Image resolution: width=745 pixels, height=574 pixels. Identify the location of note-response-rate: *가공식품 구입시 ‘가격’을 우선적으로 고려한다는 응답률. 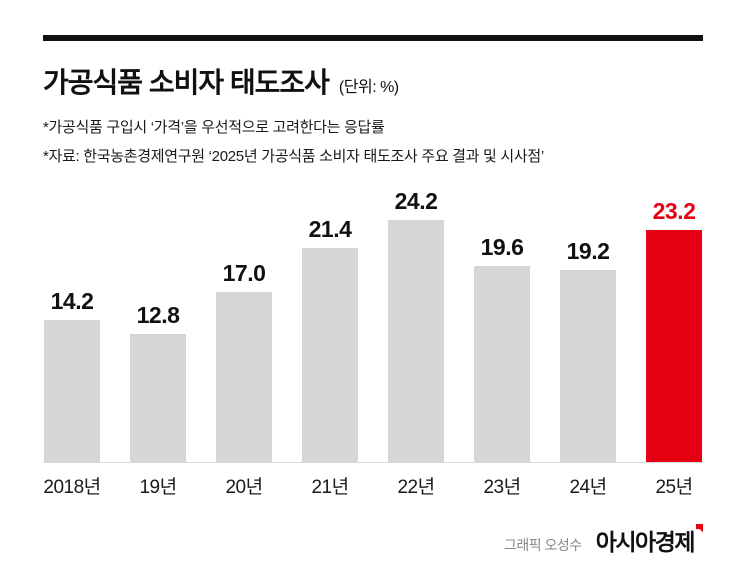
(214, 127).